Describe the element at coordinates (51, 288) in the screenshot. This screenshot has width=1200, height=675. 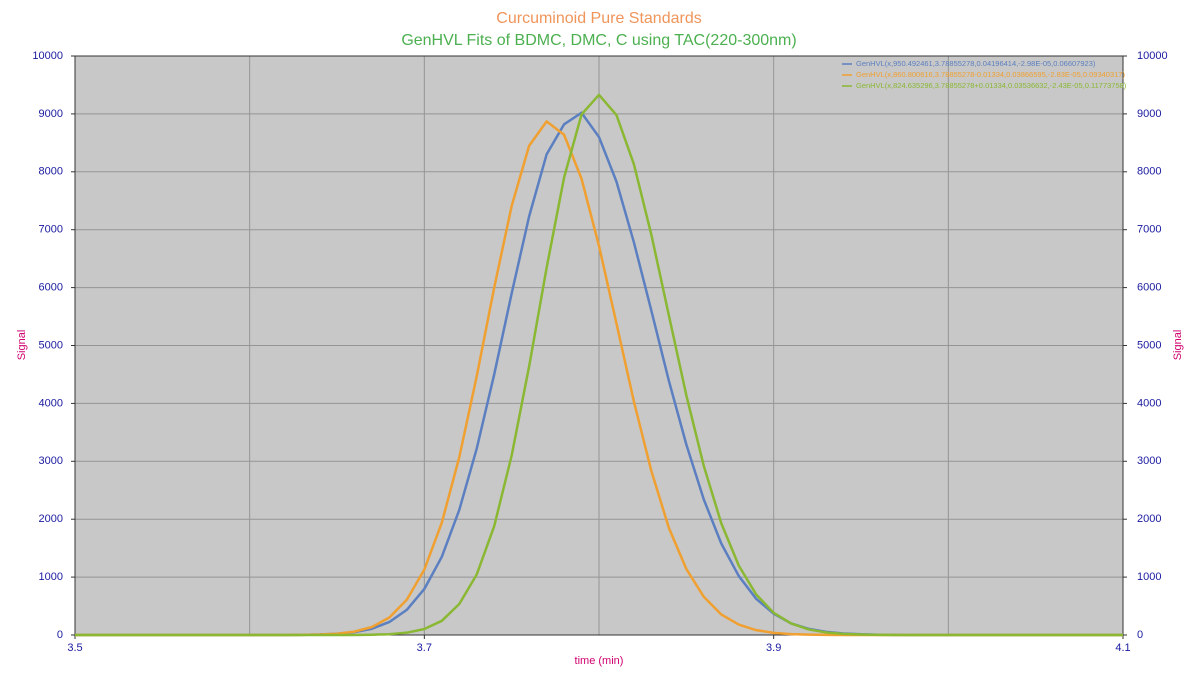
I see `y-tick-label: 6000` at that location.